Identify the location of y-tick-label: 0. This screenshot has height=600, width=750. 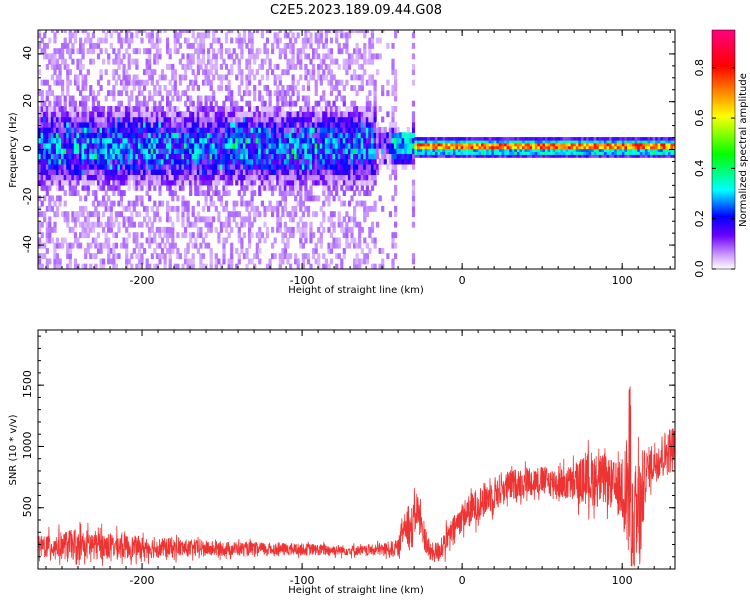
(27, 148).